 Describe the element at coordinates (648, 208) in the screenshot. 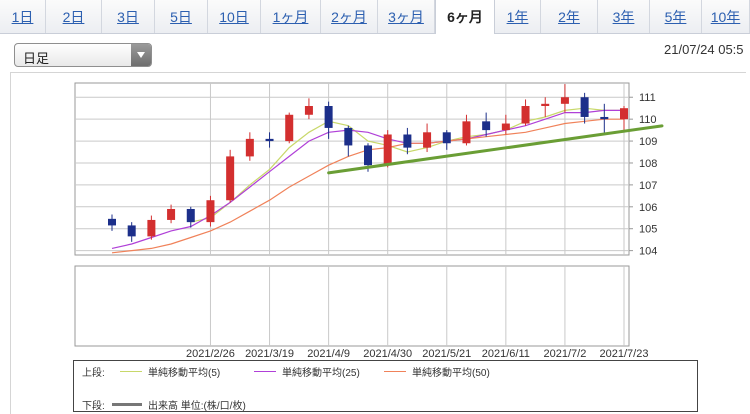

I see `y-tick-label: 106` at that location.